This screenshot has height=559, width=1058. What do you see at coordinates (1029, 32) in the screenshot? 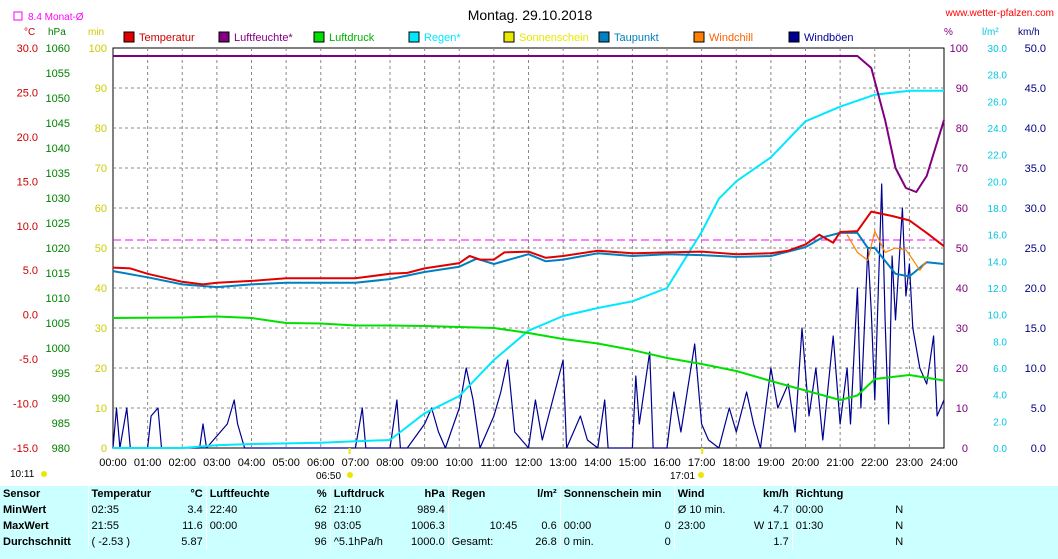
I see `wind-unit-label: km/h` at bounding box center [1029, 32].